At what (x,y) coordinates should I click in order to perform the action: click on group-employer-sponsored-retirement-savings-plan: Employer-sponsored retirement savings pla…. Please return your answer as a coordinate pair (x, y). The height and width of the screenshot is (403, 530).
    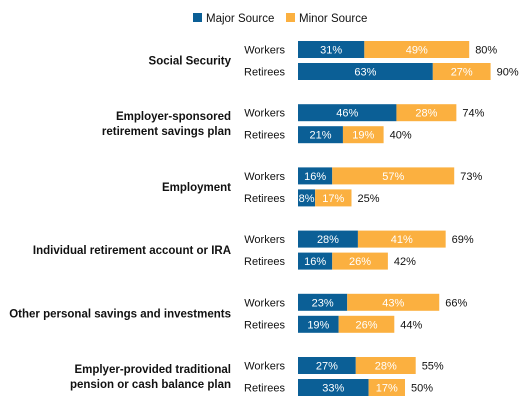
    Looking at the image, I should click on (293, 124).